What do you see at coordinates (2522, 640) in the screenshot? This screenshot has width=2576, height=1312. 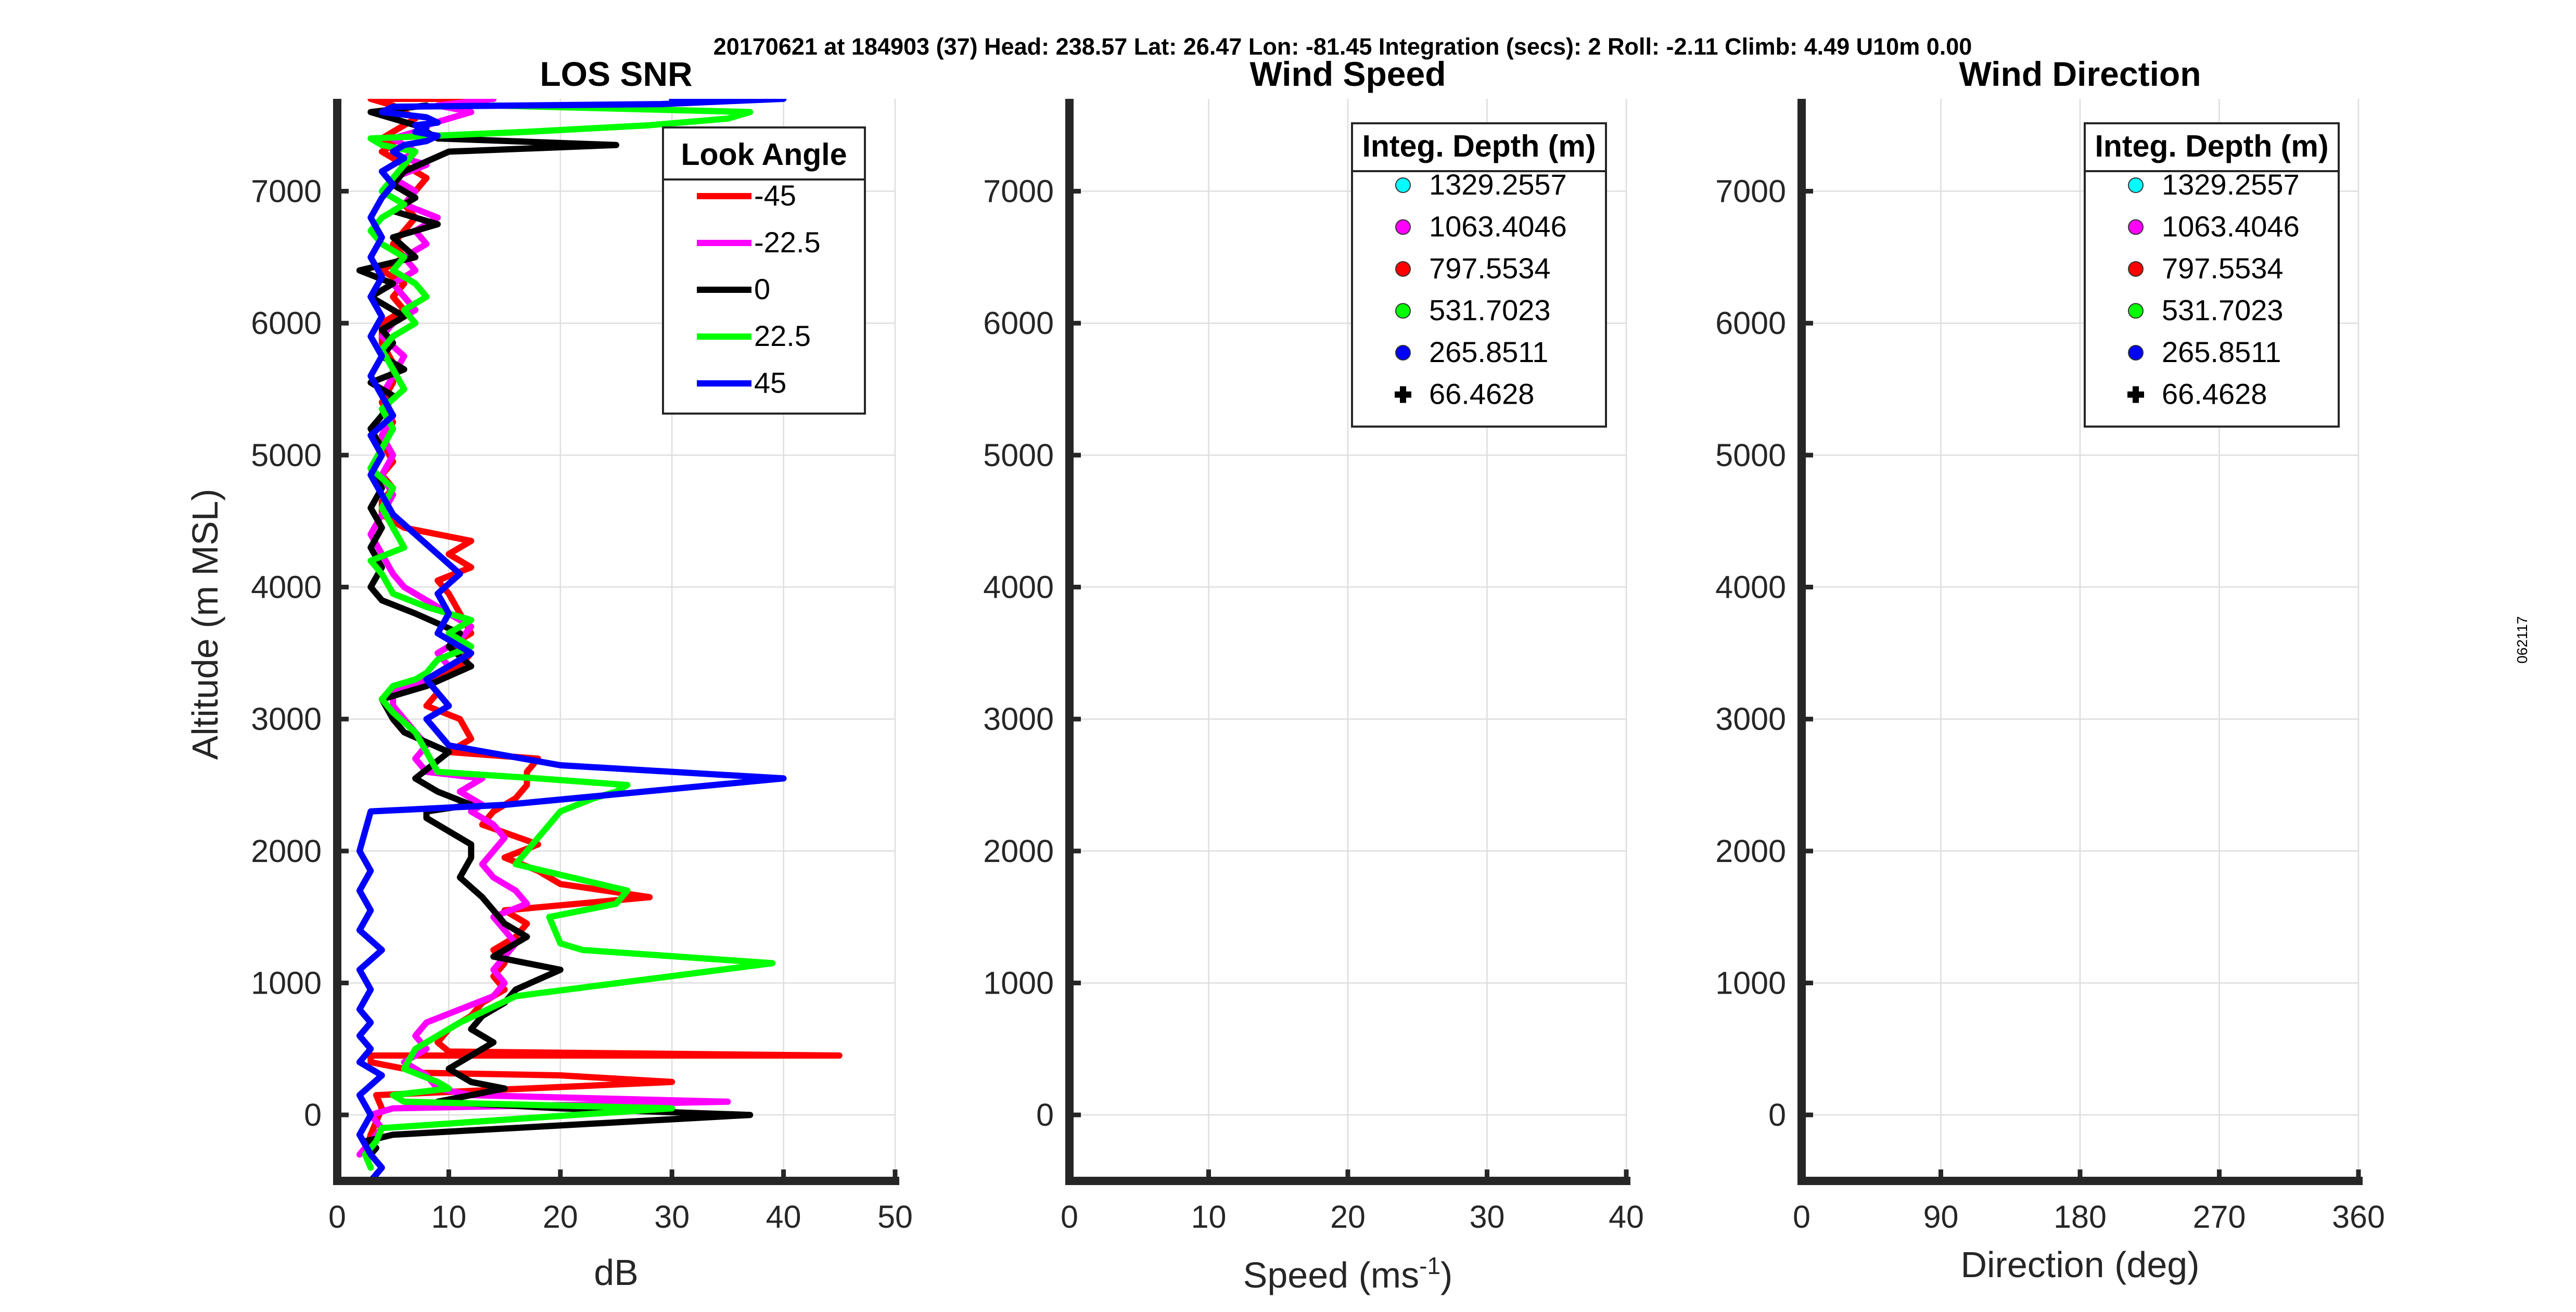 I see `side-stamp: 062117` at bounding box center [2522, 640].